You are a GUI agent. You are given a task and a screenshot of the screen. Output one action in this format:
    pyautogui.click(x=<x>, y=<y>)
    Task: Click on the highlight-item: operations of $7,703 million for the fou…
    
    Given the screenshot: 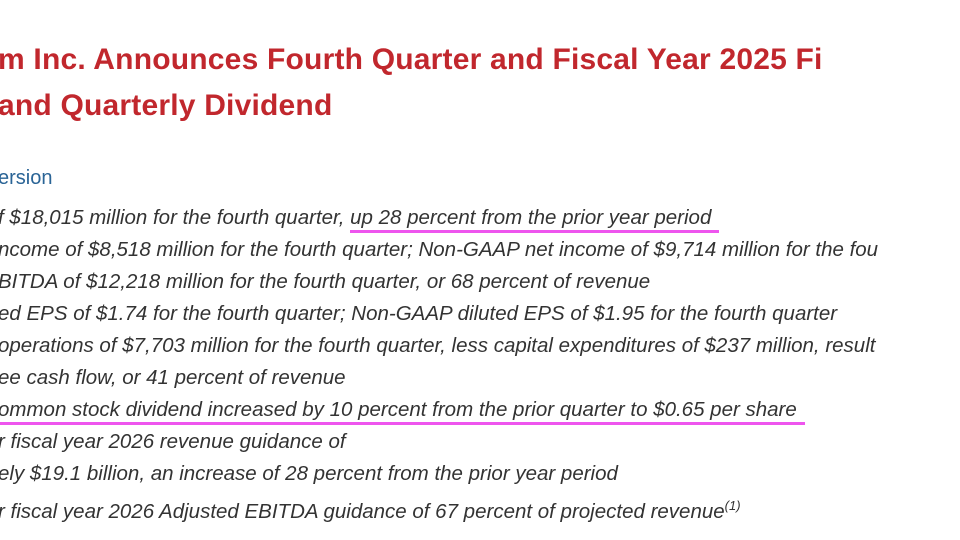 What is the action you would take?
    pyautogui.click(x=438, y=345)
    